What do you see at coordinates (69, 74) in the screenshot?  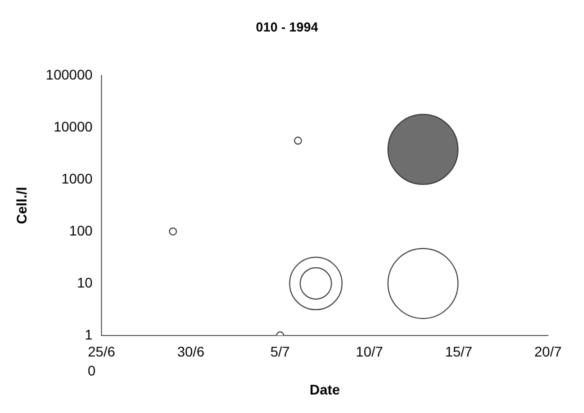 I see `y-tick-label: 100000` at bounding box center [69, 74].